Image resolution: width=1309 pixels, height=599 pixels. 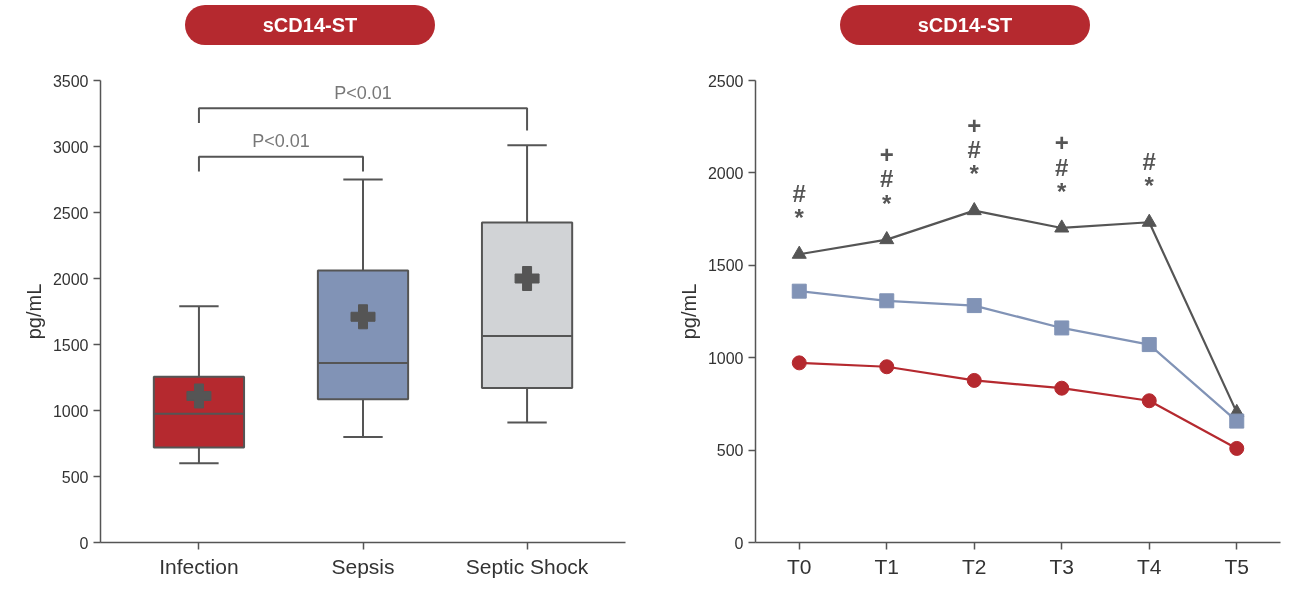 I want to click on x-tick-label: T4, so click(x=1149, y=566).